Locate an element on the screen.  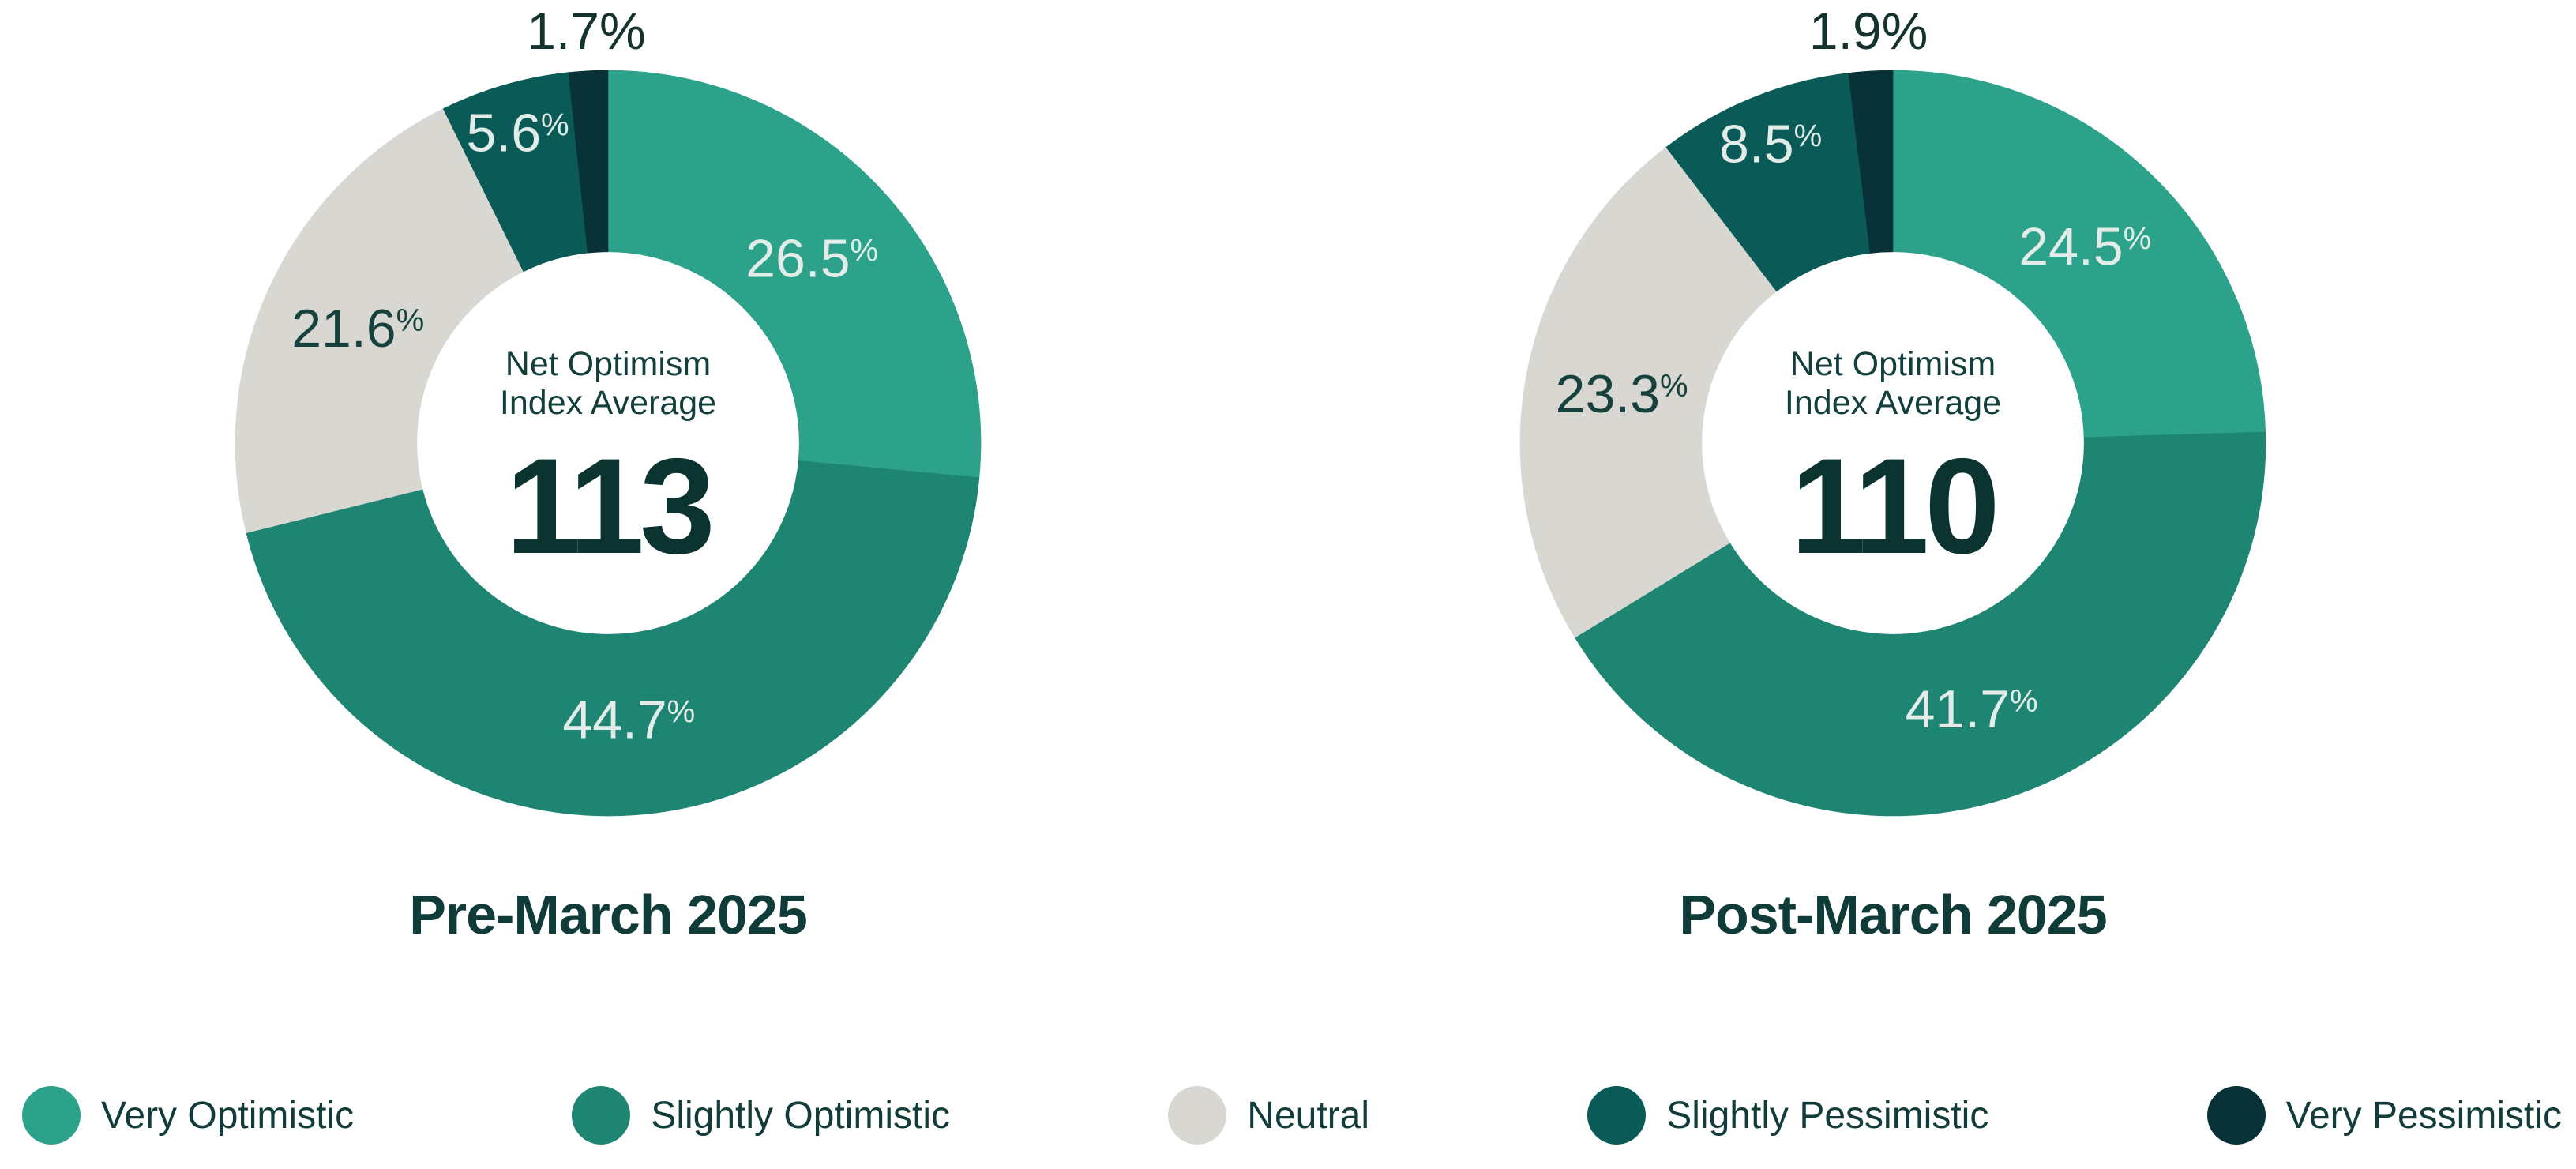
legend-item-slightly-optimistic: Slightly Optimistic is located at coordinates (761, 1115).